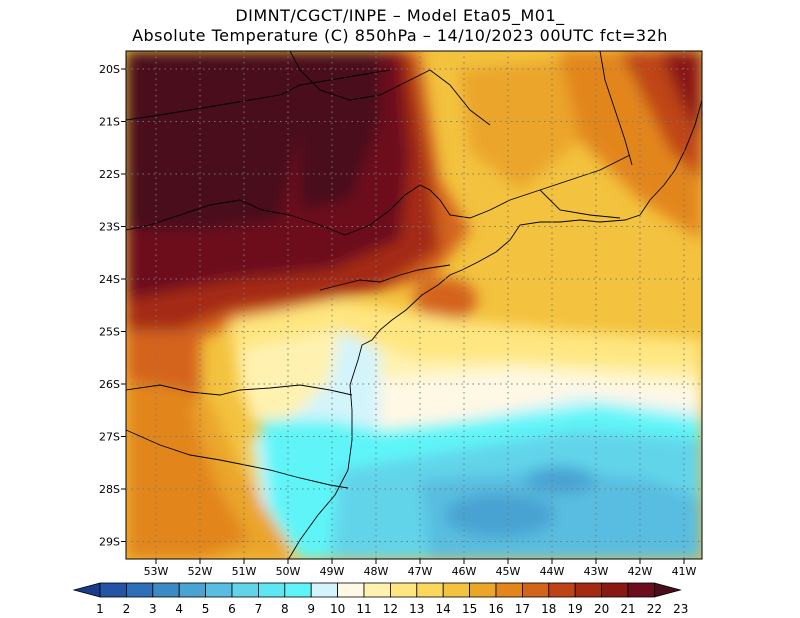 Image resolution: width=800 pixels, height=618 pixels. Describe the element at coordinates (153, 609) in the screenshot. I see `colorbar-label: 3` at that location.